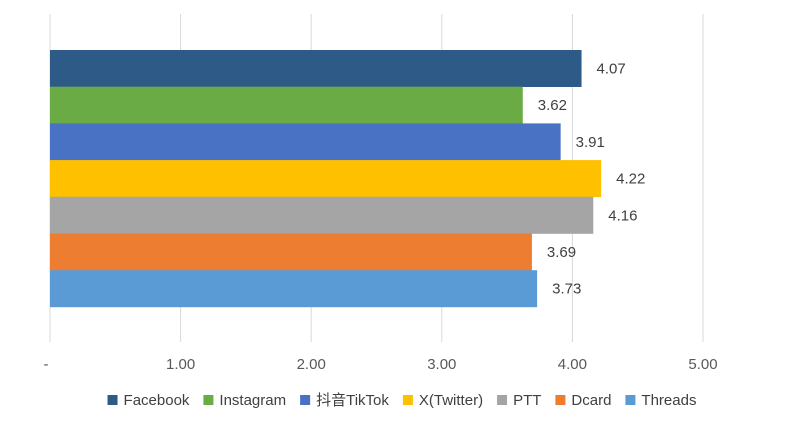  I want to click on legend-label-3: X(Twitter), so click(451, 400).